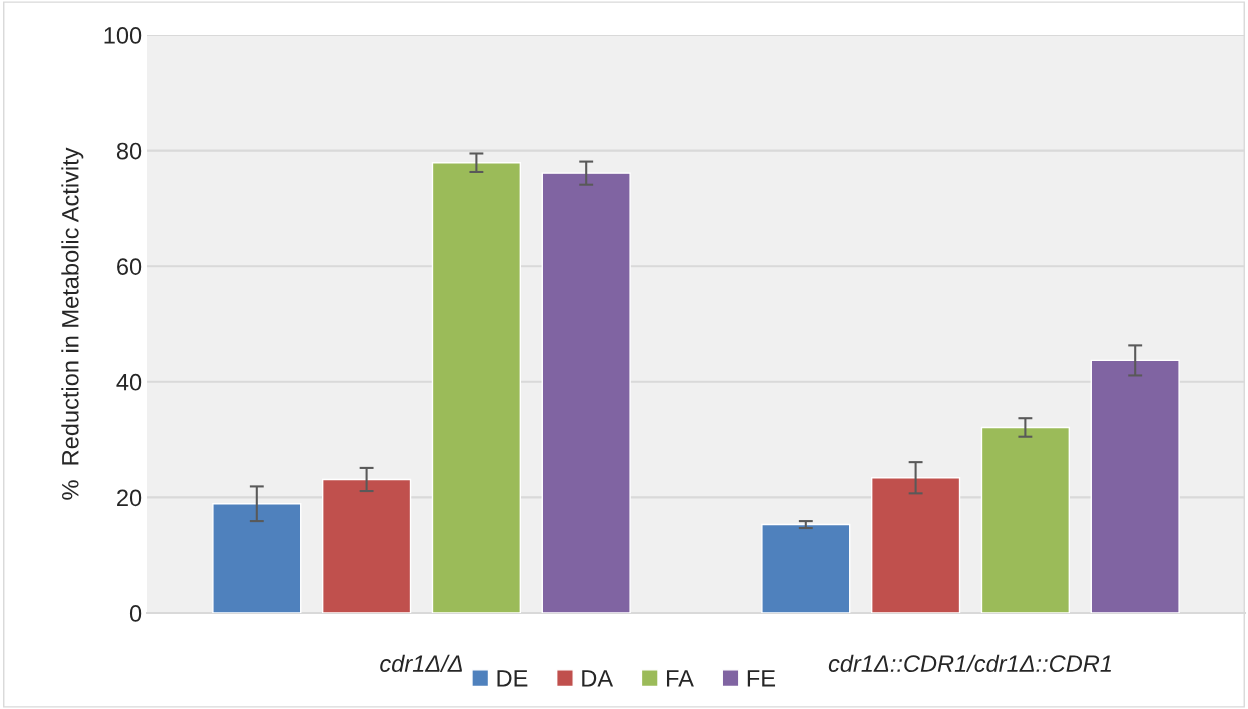  Describe the element at coordinates (123, 35) in the screenshot. I see `y-tick-label: 100` at that location.